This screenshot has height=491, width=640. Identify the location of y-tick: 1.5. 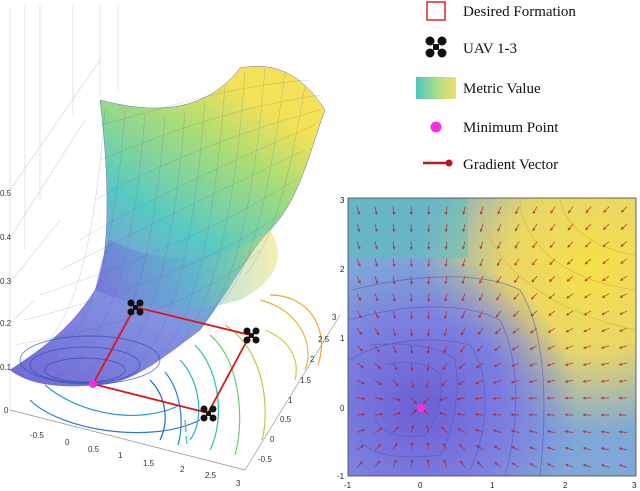
(306, 380).